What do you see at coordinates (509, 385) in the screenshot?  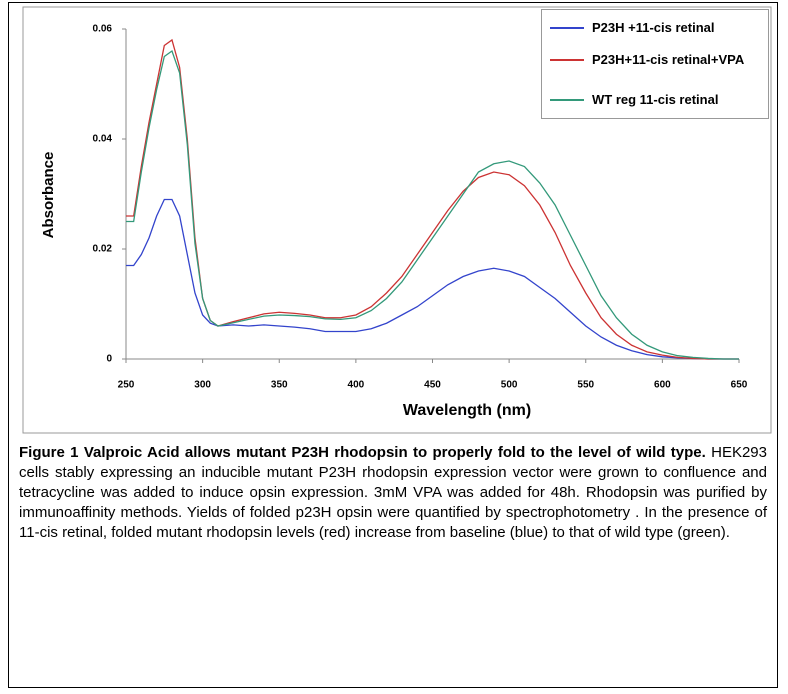 I see `x-tick-label: 500` at bounding box center [509, 385].